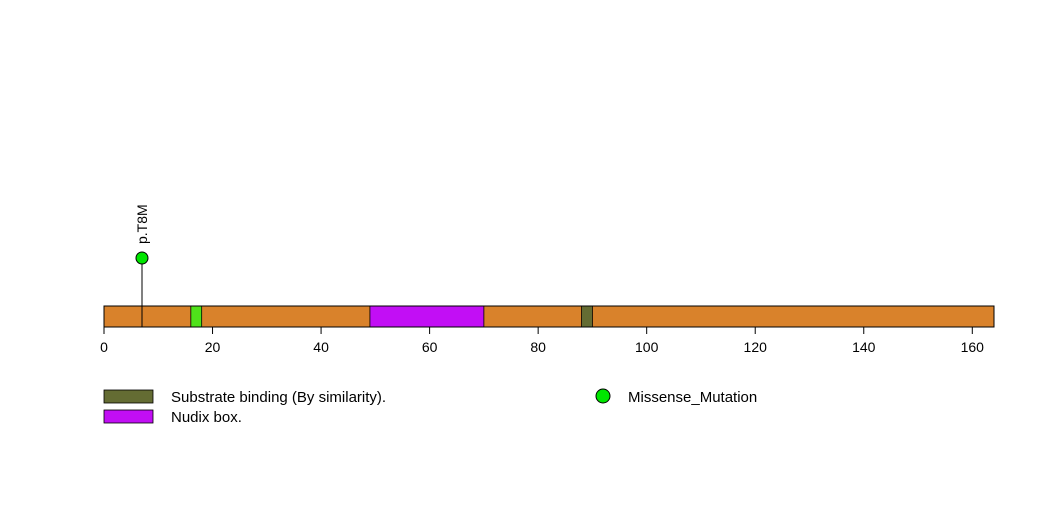 Image resolution: width=1047 pixels, height=524 pixels. What do you see at coordinates (647, 347) in the screenshot?
I see `x-tick-label: 100` at bounding box center [647, 347].